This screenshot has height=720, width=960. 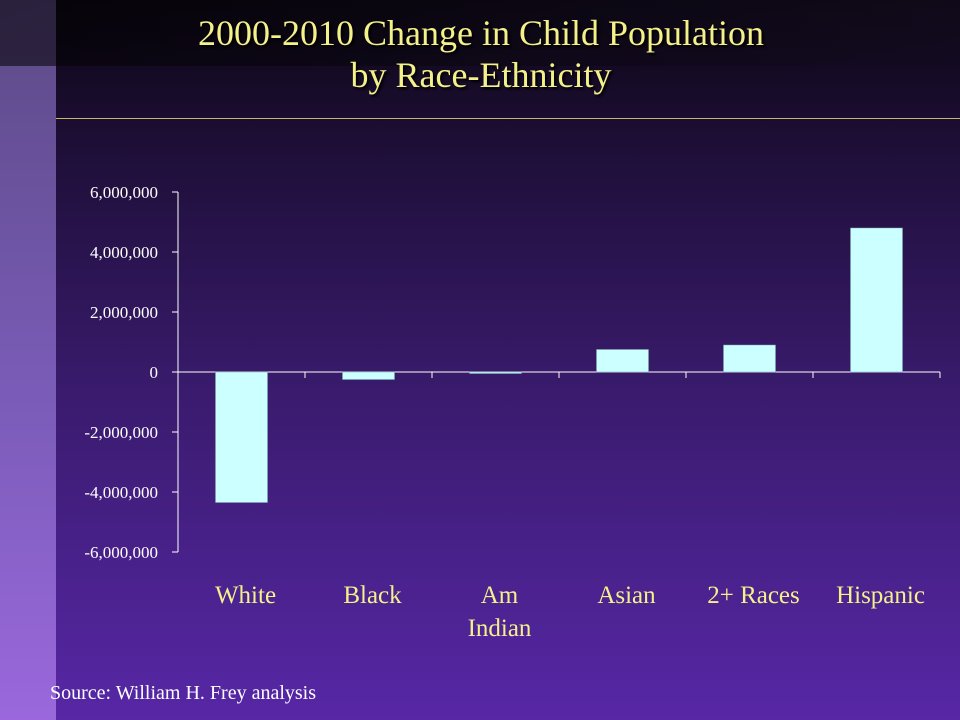 What do you see at coordinates (124, 312) in the screenshot?
I see `y-tick-label: 2,000,000` at bounding box center [124, 312].